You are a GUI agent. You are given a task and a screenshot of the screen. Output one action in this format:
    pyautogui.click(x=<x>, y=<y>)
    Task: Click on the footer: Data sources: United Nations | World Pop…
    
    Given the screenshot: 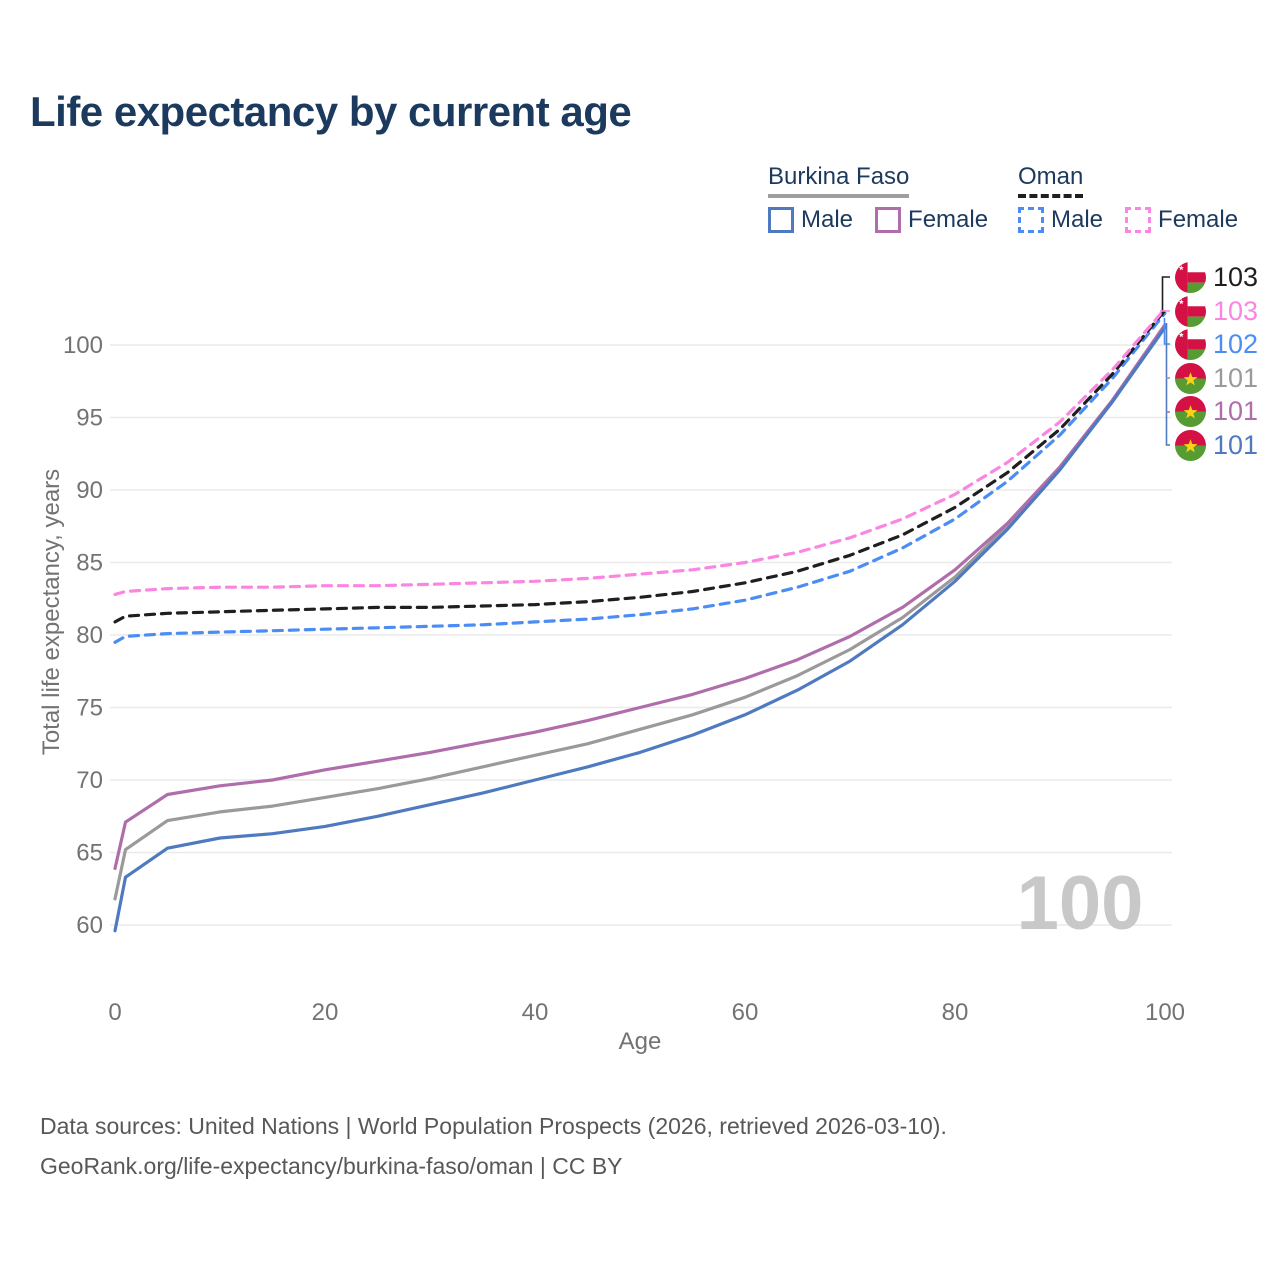 What is the action you would take?
    pyautogui.click(x=493, y=1146)
    